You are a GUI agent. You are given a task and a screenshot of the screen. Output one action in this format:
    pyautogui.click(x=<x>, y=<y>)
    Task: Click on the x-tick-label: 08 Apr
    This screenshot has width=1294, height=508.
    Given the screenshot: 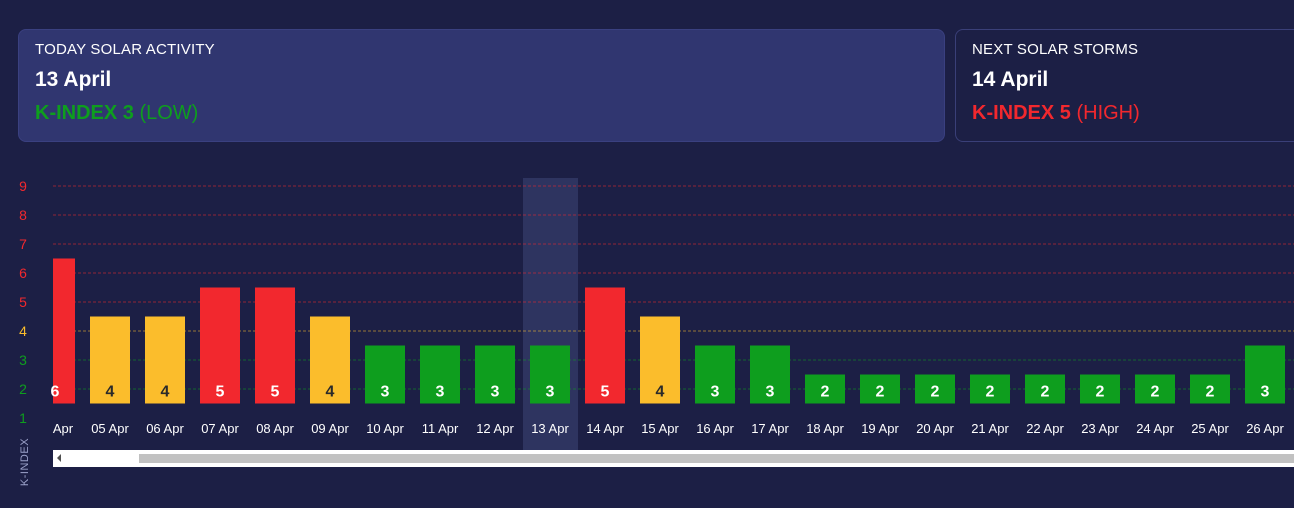 What is the action you would take?
    pyautogui.click(x=275, y=428)
    